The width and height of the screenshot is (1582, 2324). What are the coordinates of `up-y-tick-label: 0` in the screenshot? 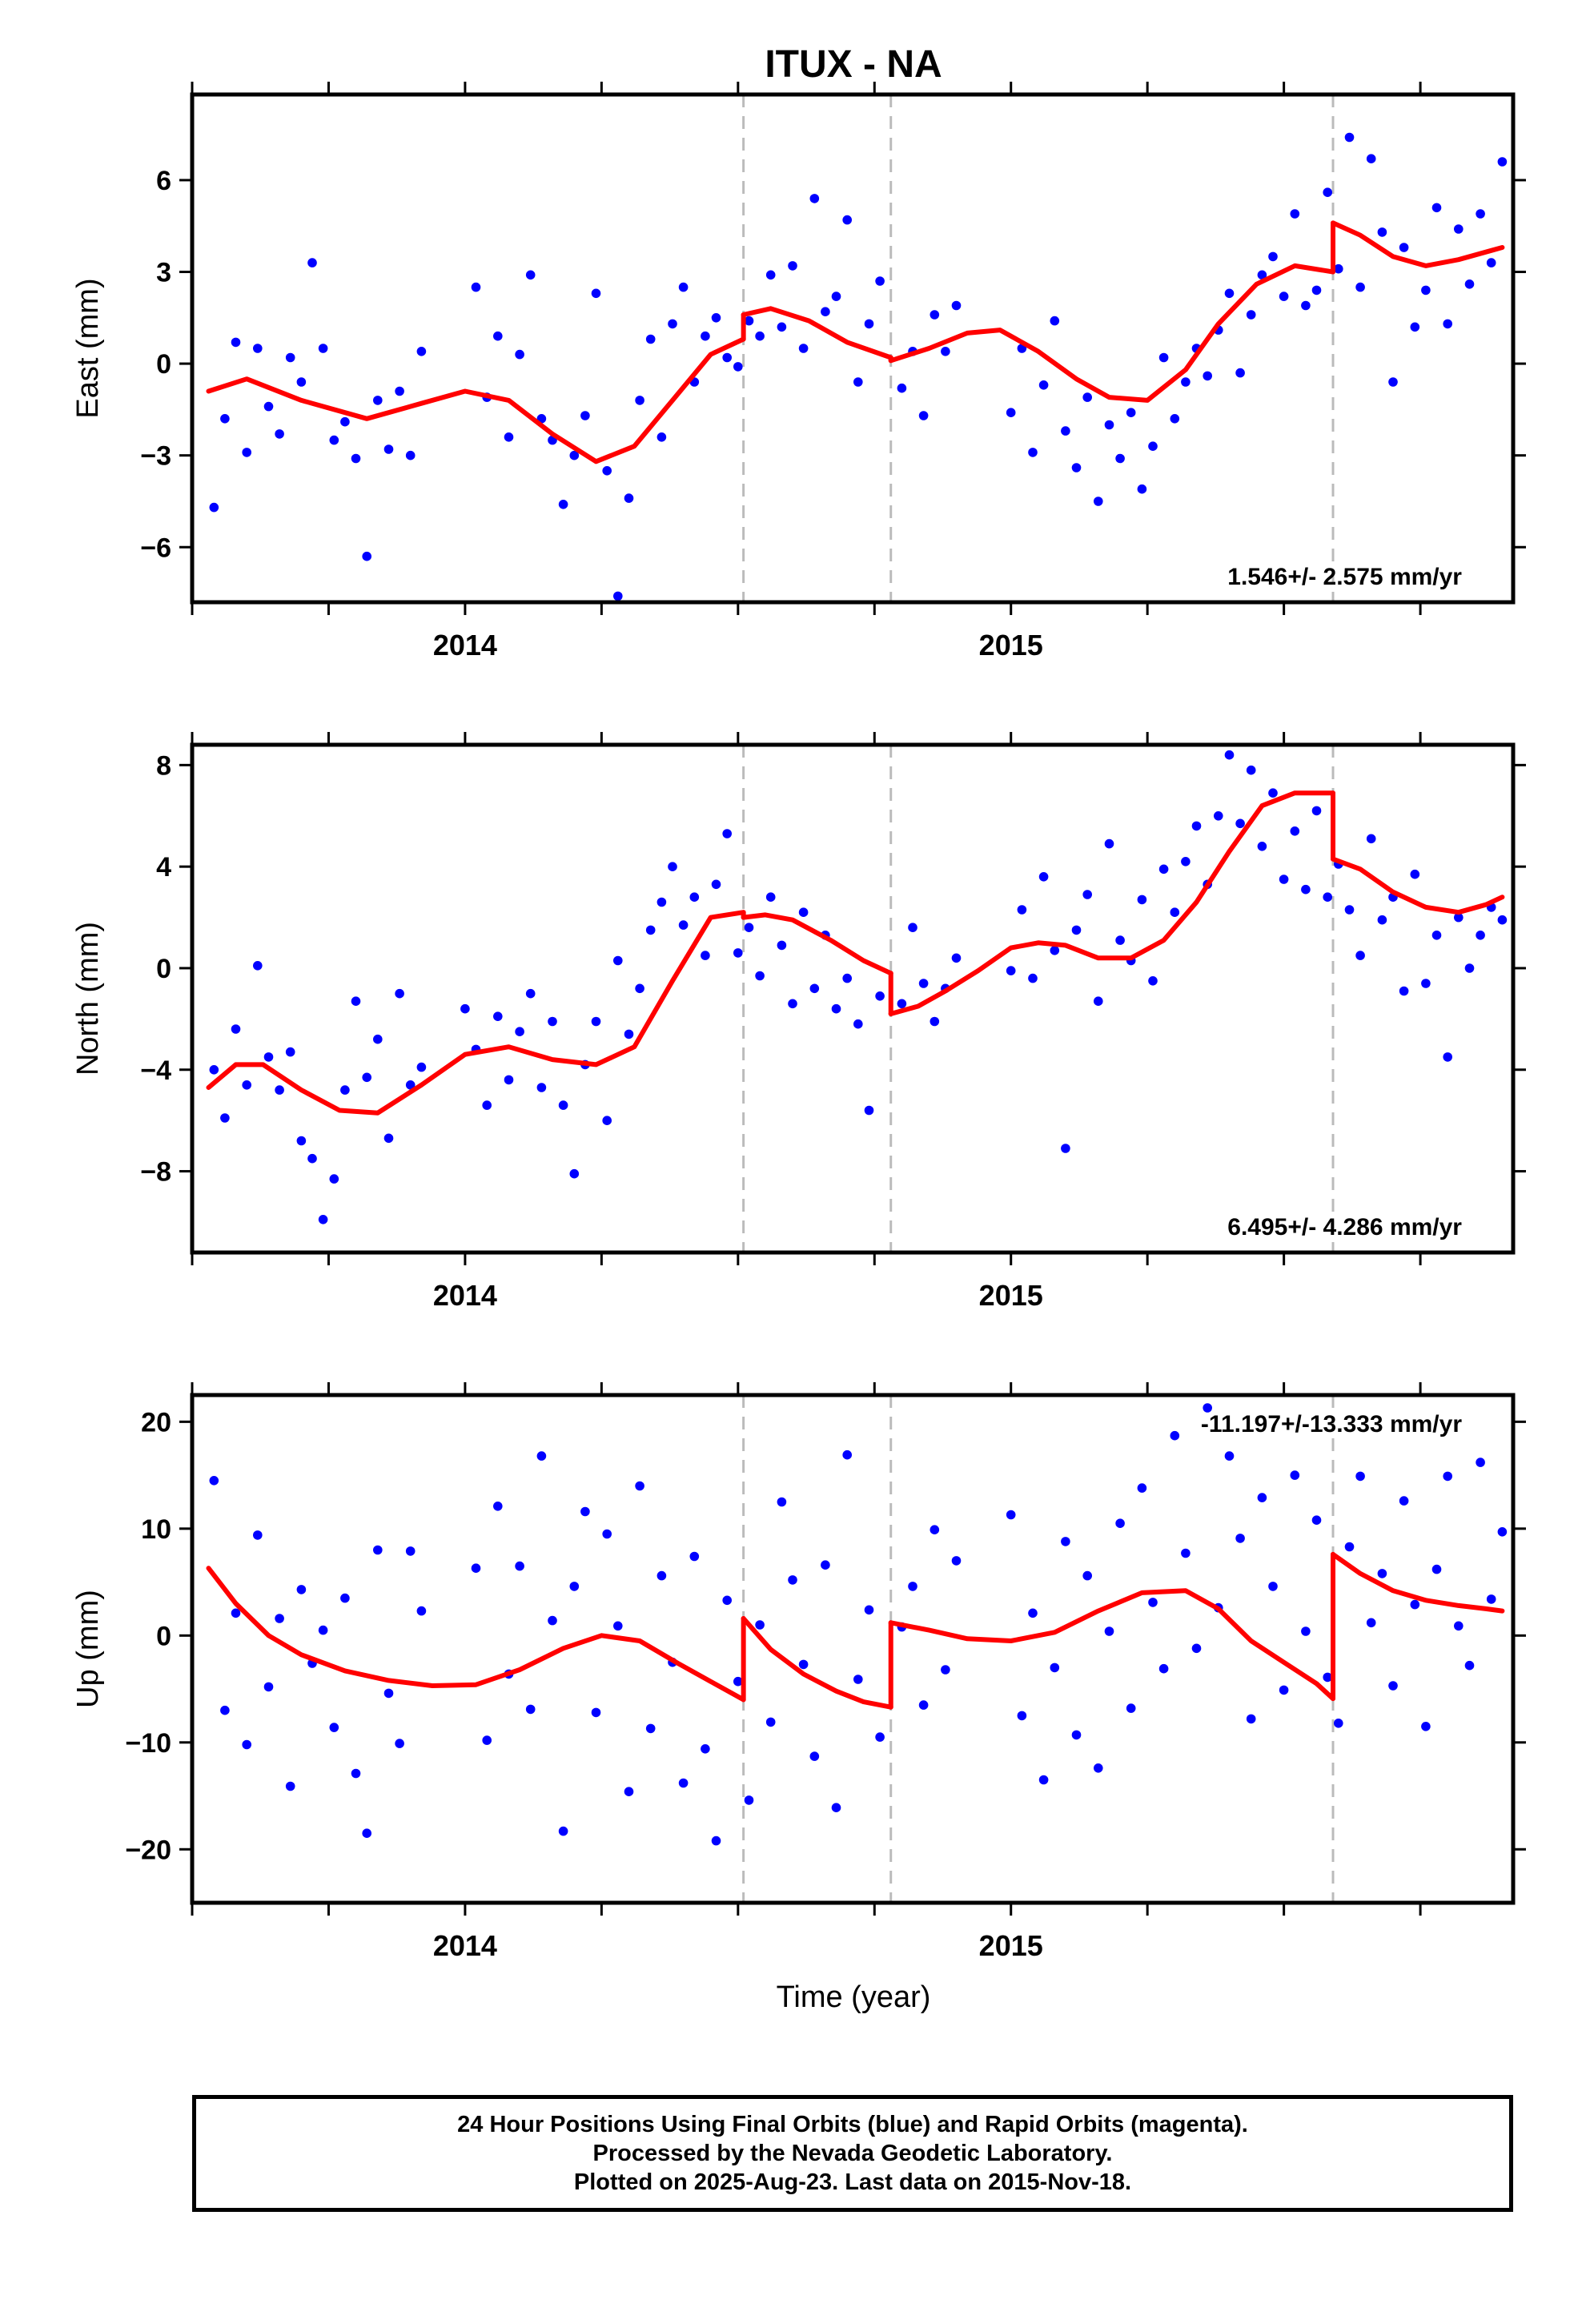 It's located at (164, 1636).